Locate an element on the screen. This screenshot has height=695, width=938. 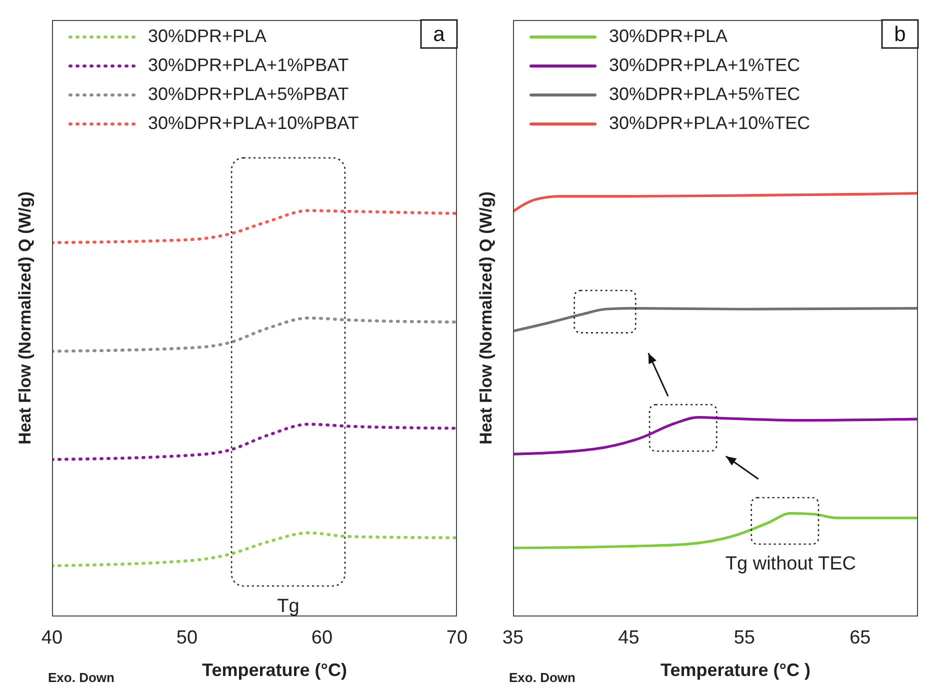
x-tick-label: 35 is located at coordinates (513, 637).